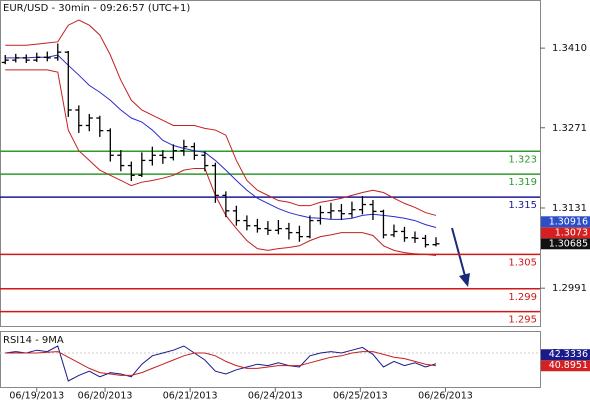 This screenshot has height=400, width=590. I want to click on y-tick-label: 1.3410, so click(569, 48).